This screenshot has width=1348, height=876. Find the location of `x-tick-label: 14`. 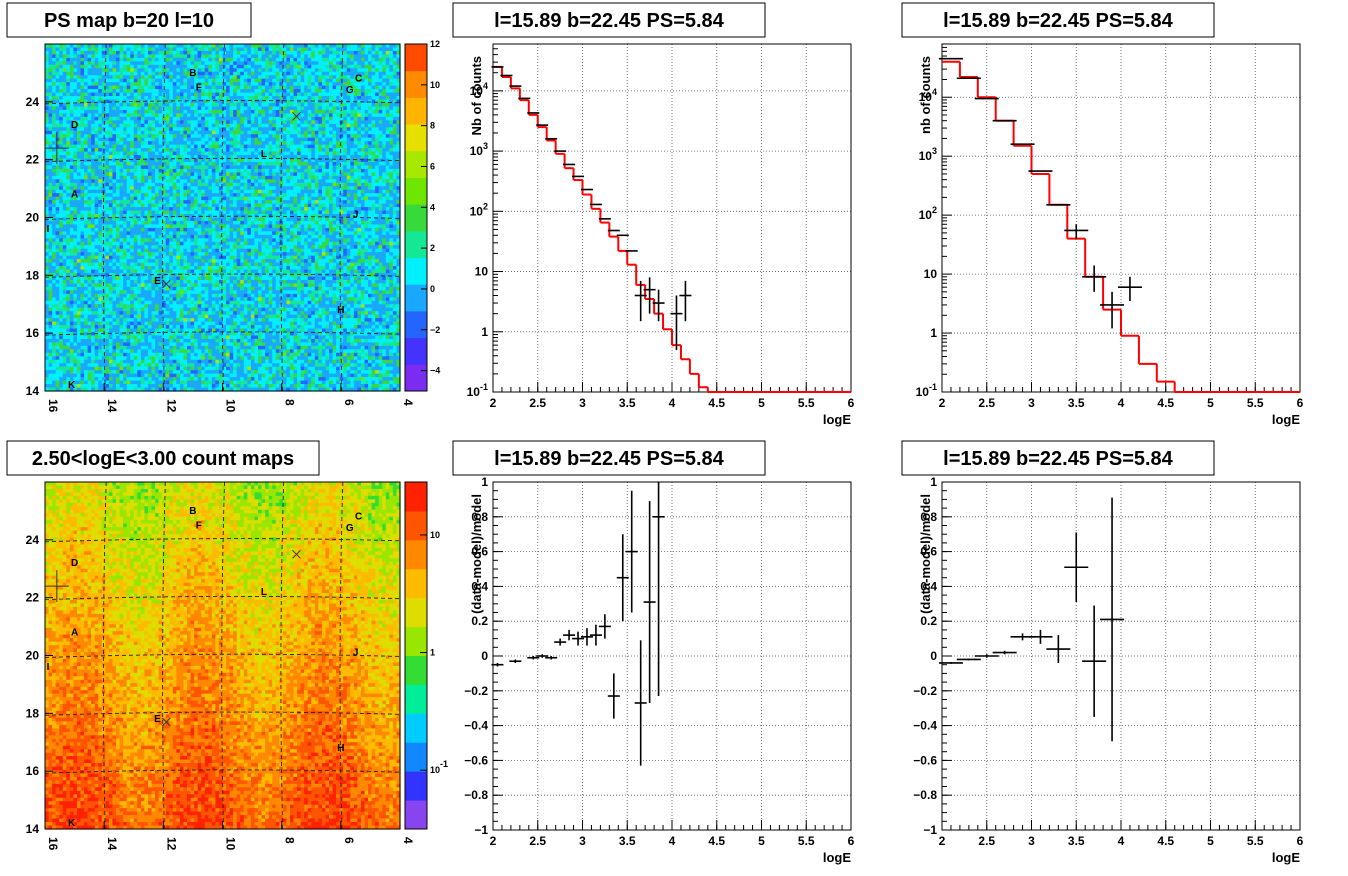

x-tick-label: 14 is located at coordinates (112, 844).